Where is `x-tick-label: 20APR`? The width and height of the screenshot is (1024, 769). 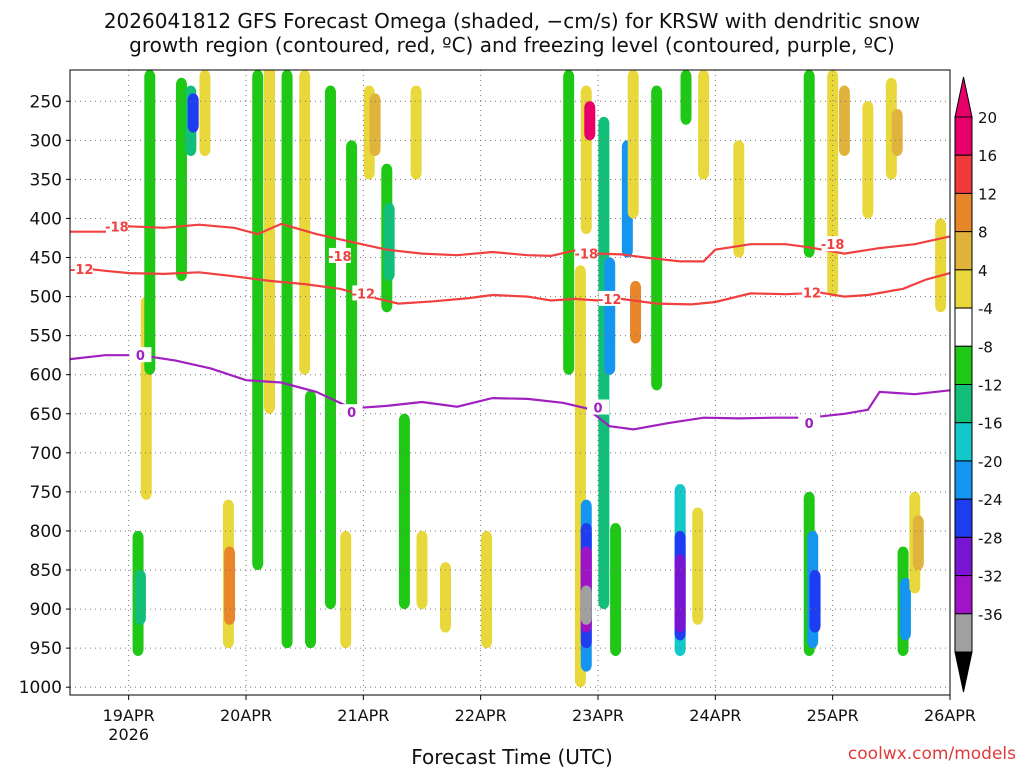
x-tick-label: 20APR is located at coordinates (246, 715).